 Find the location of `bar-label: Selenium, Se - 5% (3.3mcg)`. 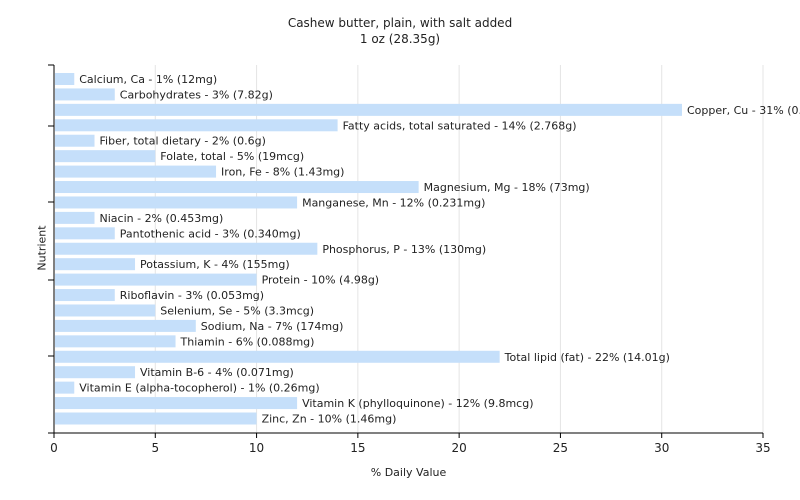

bar-label: Selenium, Se - 5% (3.3mcg) is located at coordinates (237, 310).